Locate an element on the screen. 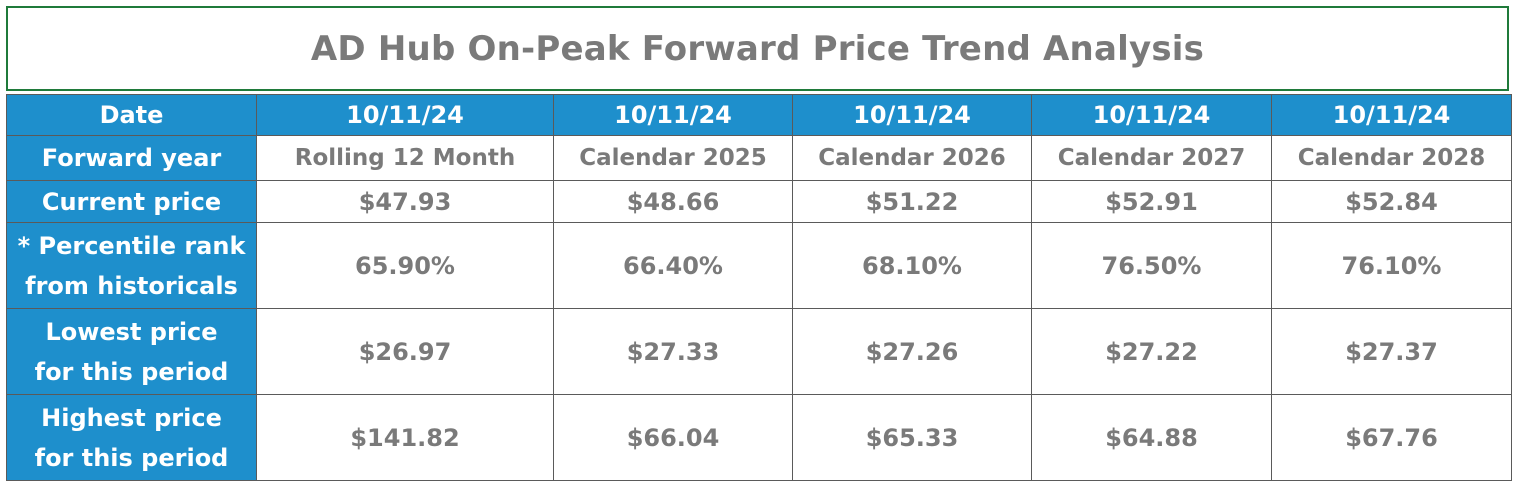 This screenshot has width=1518, height=485. percentile-cell: 66.40% is located at coordinates (673, 265).